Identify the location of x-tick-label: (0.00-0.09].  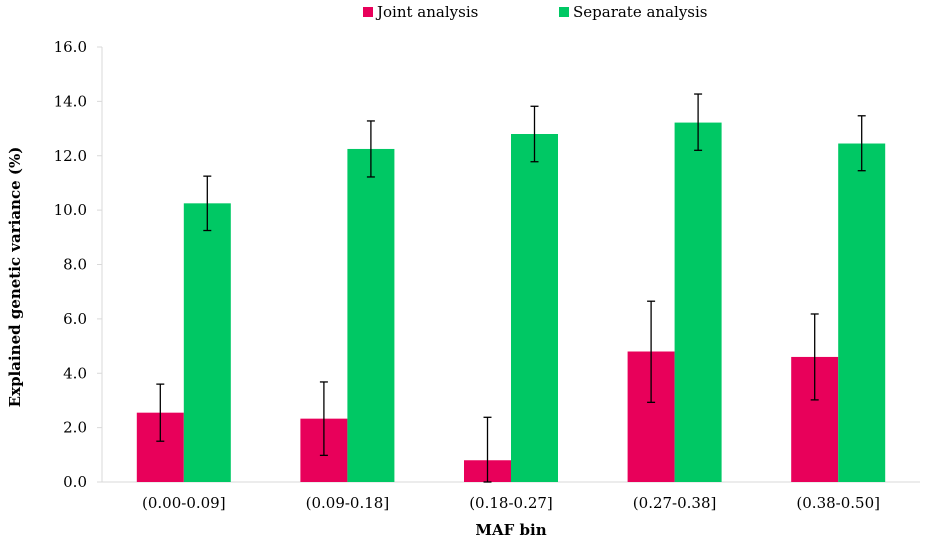
(184, 503).